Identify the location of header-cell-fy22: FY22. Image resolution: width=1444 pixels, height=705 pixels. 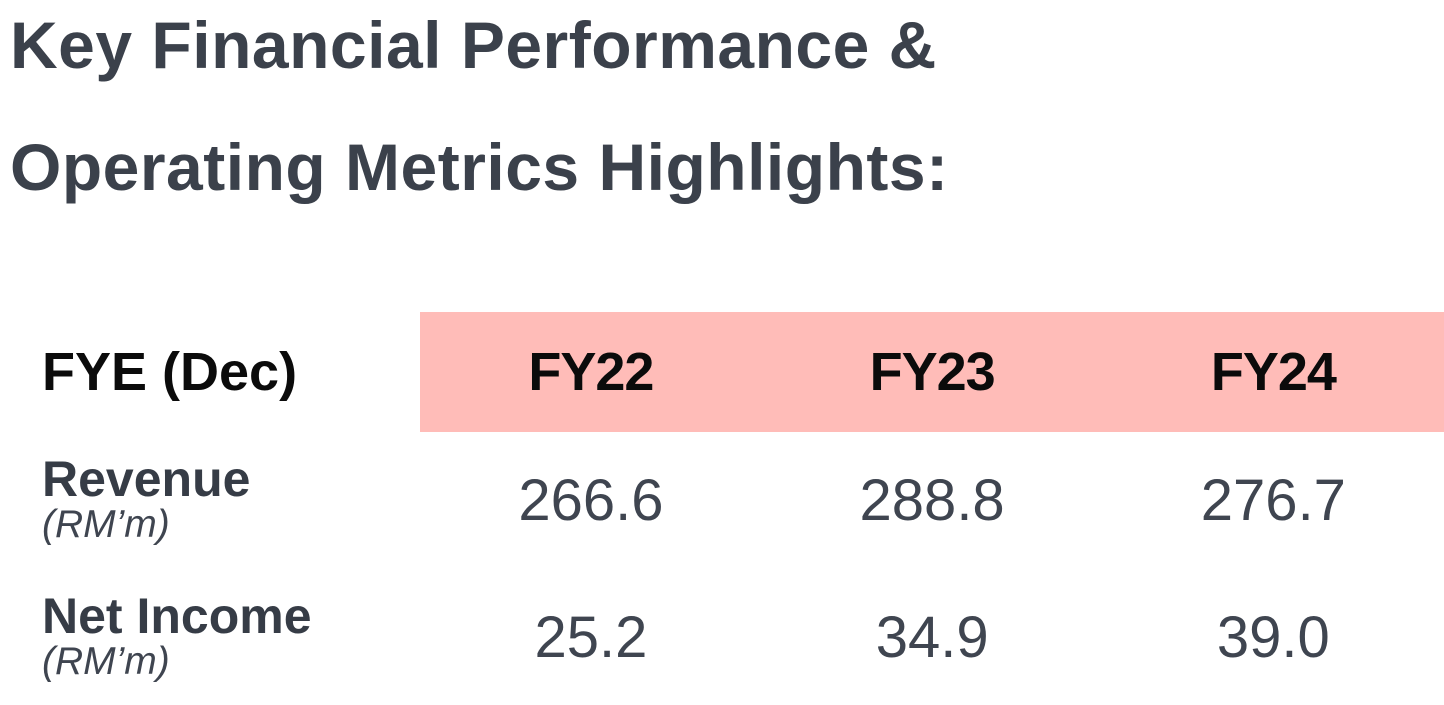
(591, 372).